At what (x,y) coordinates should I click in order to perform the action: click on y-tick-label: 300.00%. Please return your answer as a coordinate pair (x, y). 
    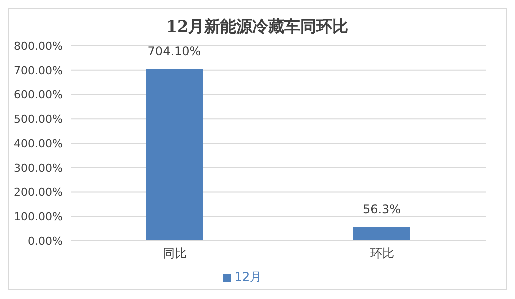
    Looking at the image, I should click on (38, 168).